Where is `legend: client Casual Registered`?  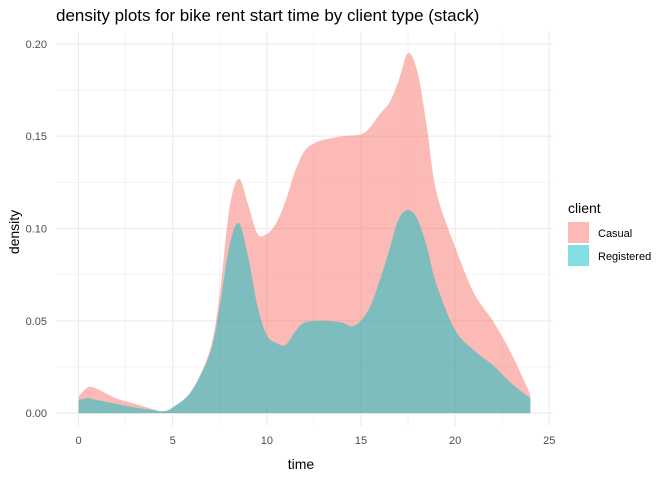
legend: client Casual Registered is located at coordinates (609, 233).